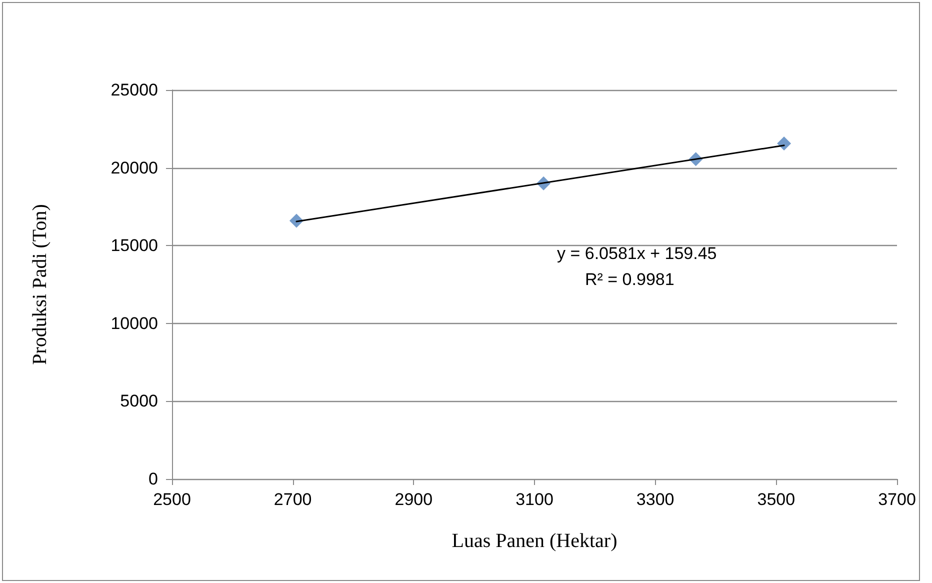 Image resolution: width=932 pixels, height=583 pixels. Describe the element at coordinates (153, 479) in the screenshot. I see `y-tick-label: 0` at that location.